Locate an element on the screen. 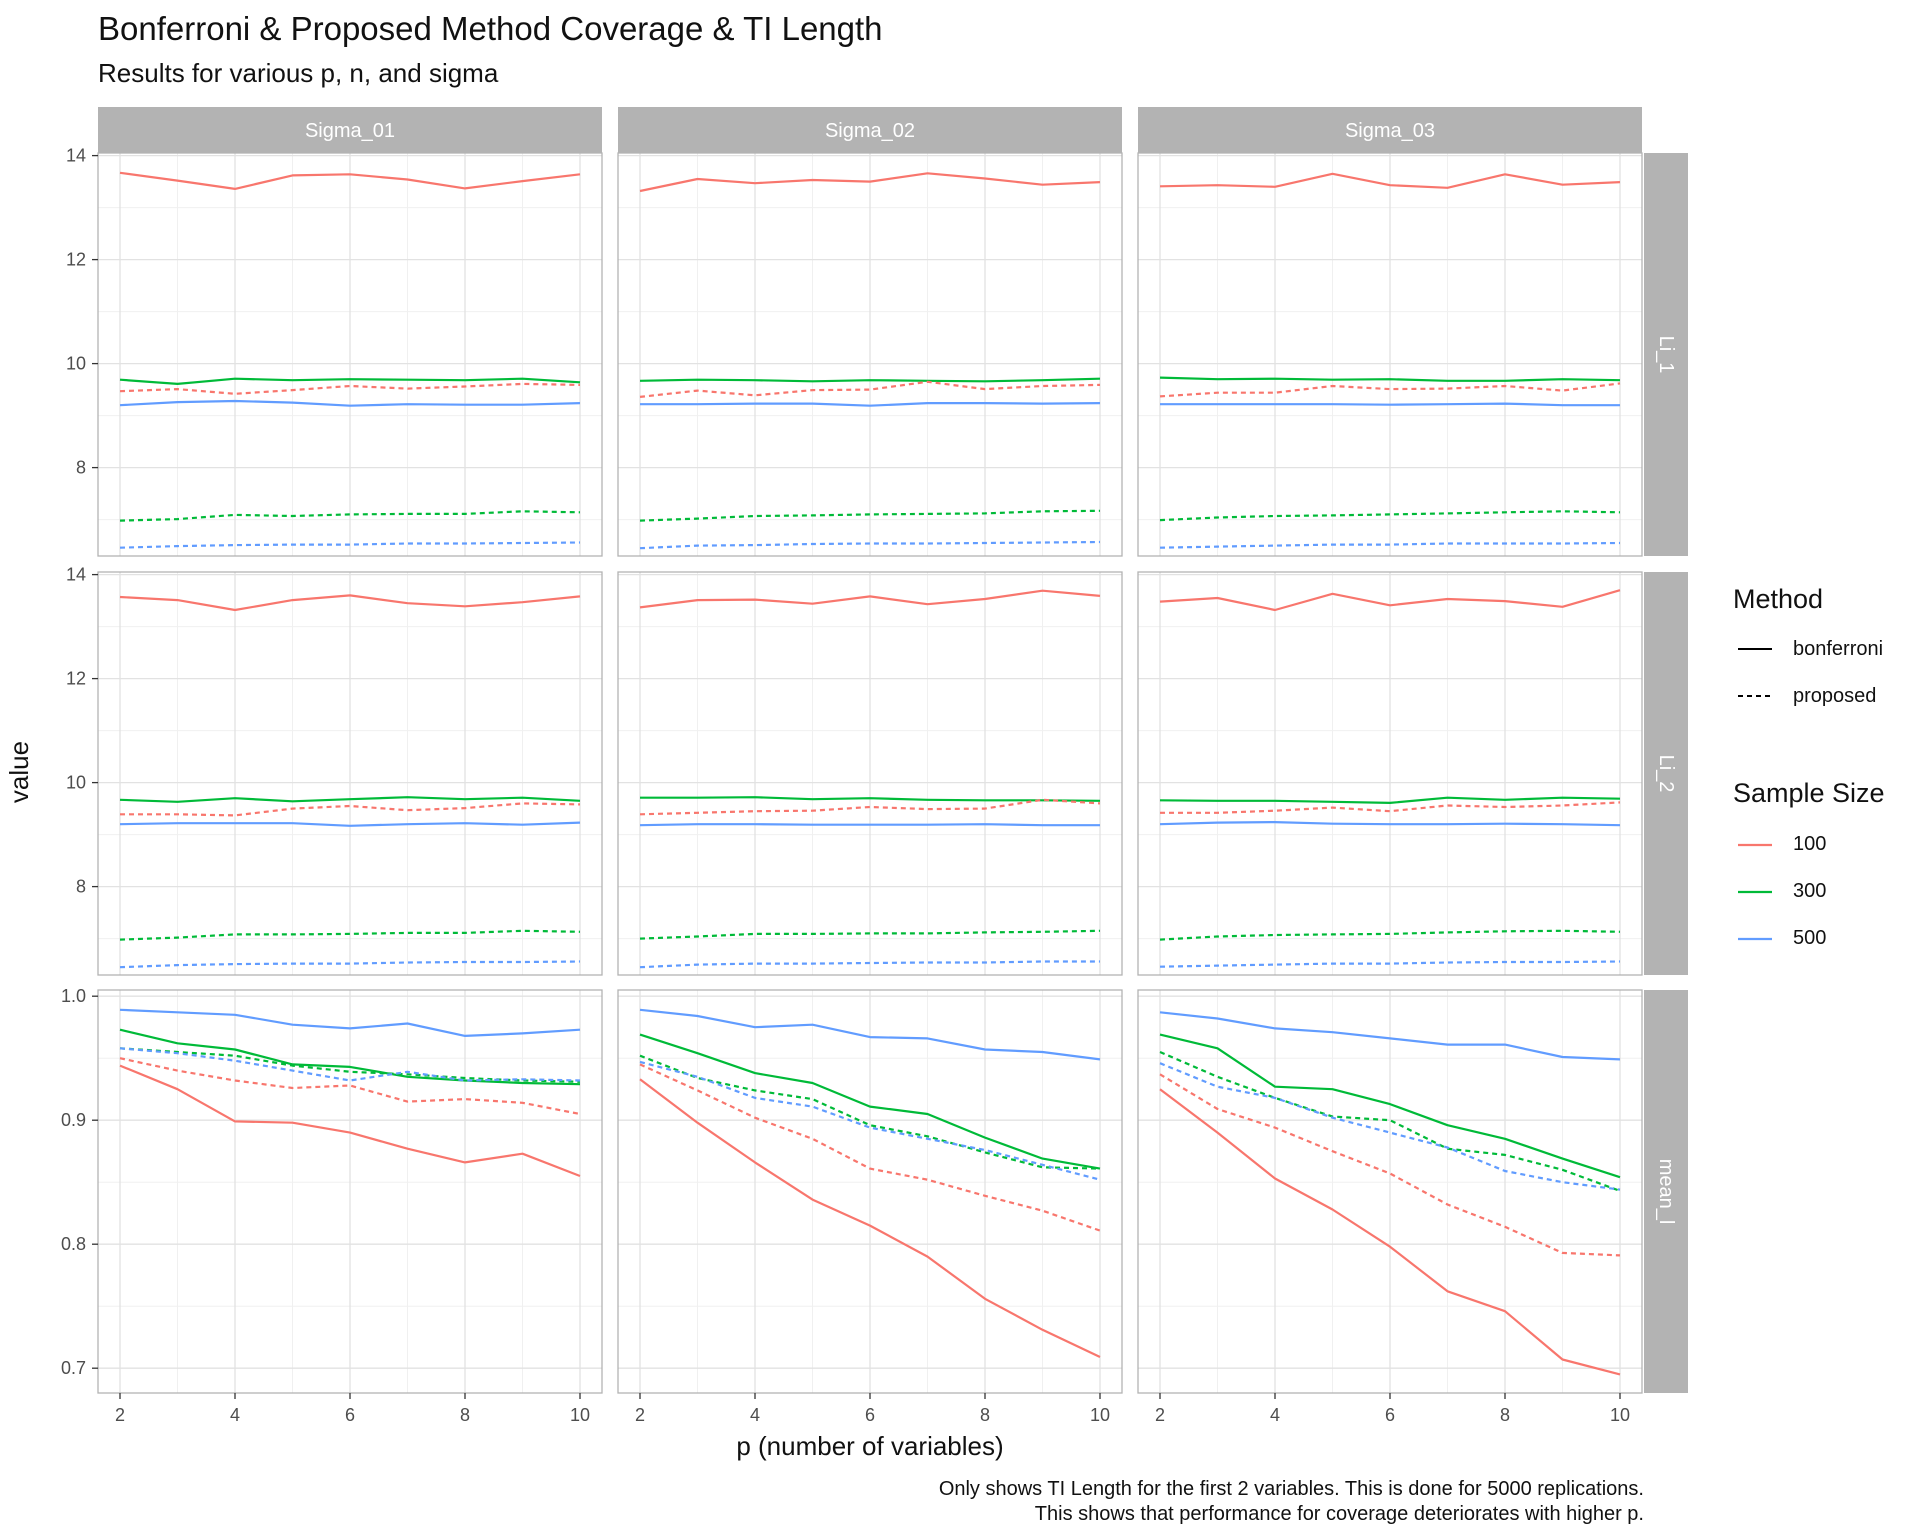  facet-label-mean_l: mean_l is located at coordinates (1666, 1192).